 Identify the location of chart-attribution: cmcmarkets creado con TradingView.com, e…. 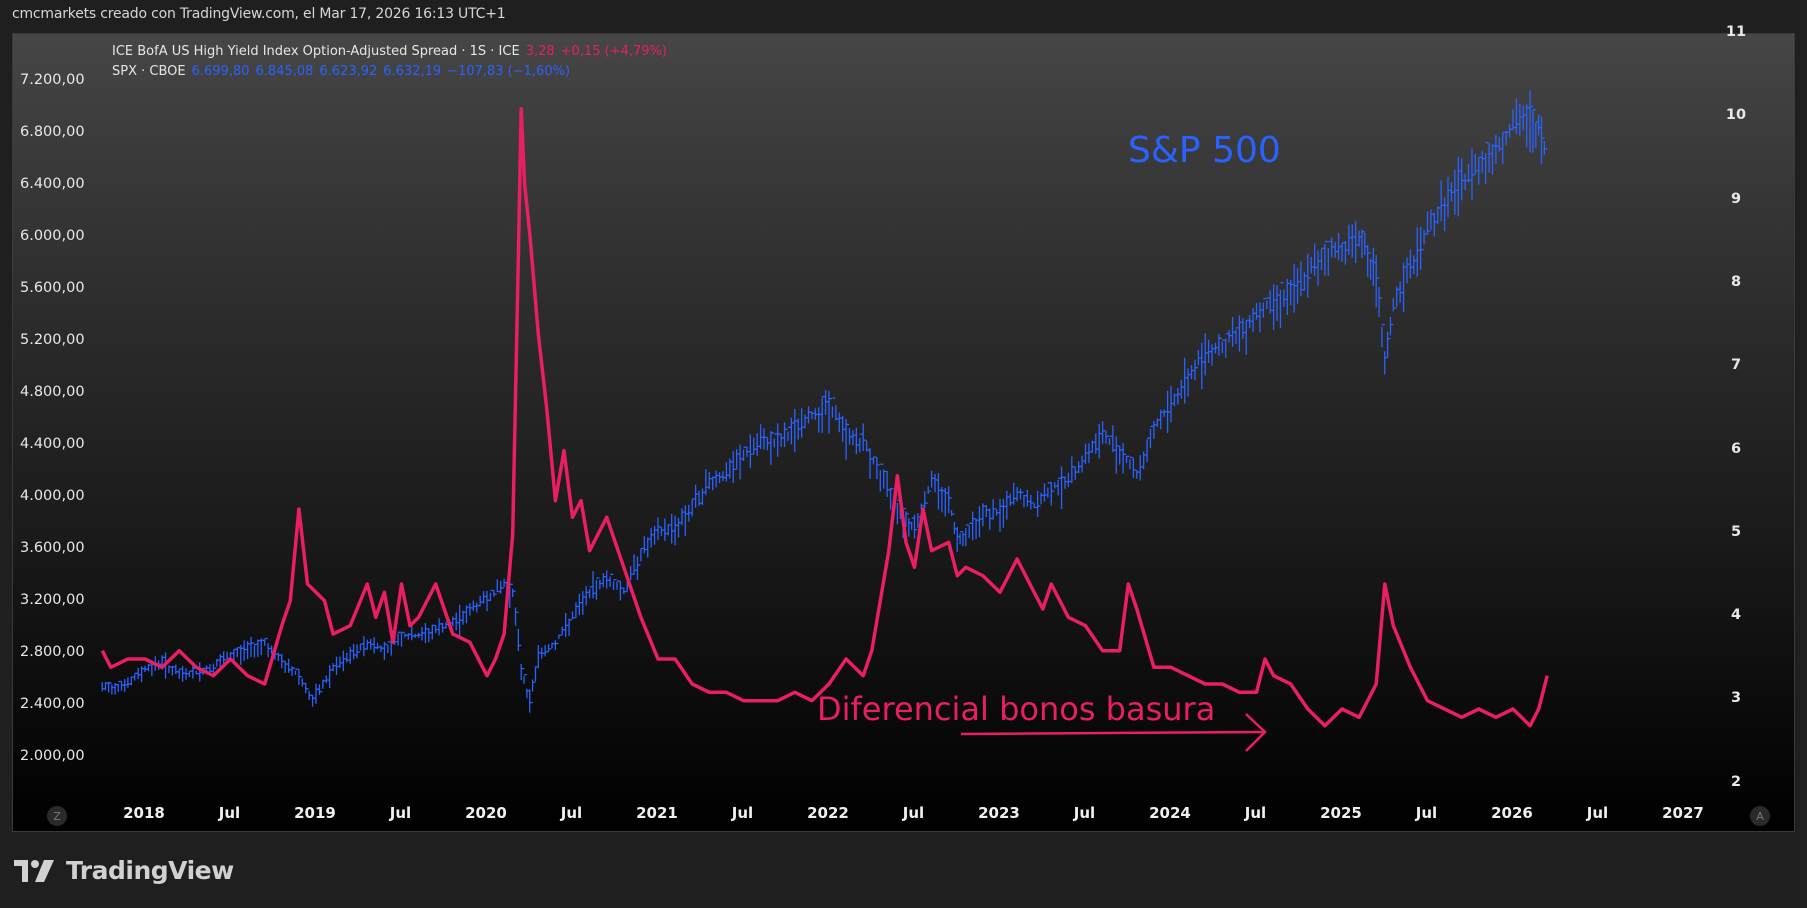
(259, 14).